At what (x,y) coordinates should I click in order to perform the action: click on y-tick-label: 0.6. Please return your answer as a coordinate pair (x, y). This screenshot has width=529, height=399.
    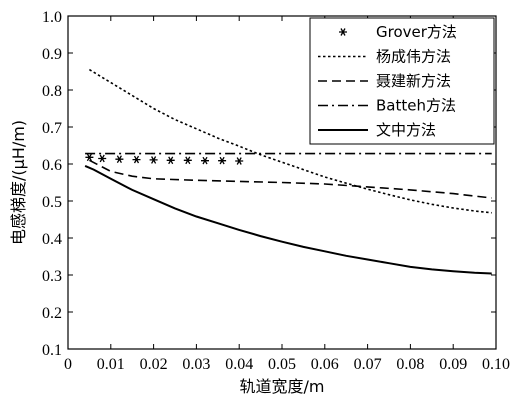
    Looking at the image, I should click on (52, 165).